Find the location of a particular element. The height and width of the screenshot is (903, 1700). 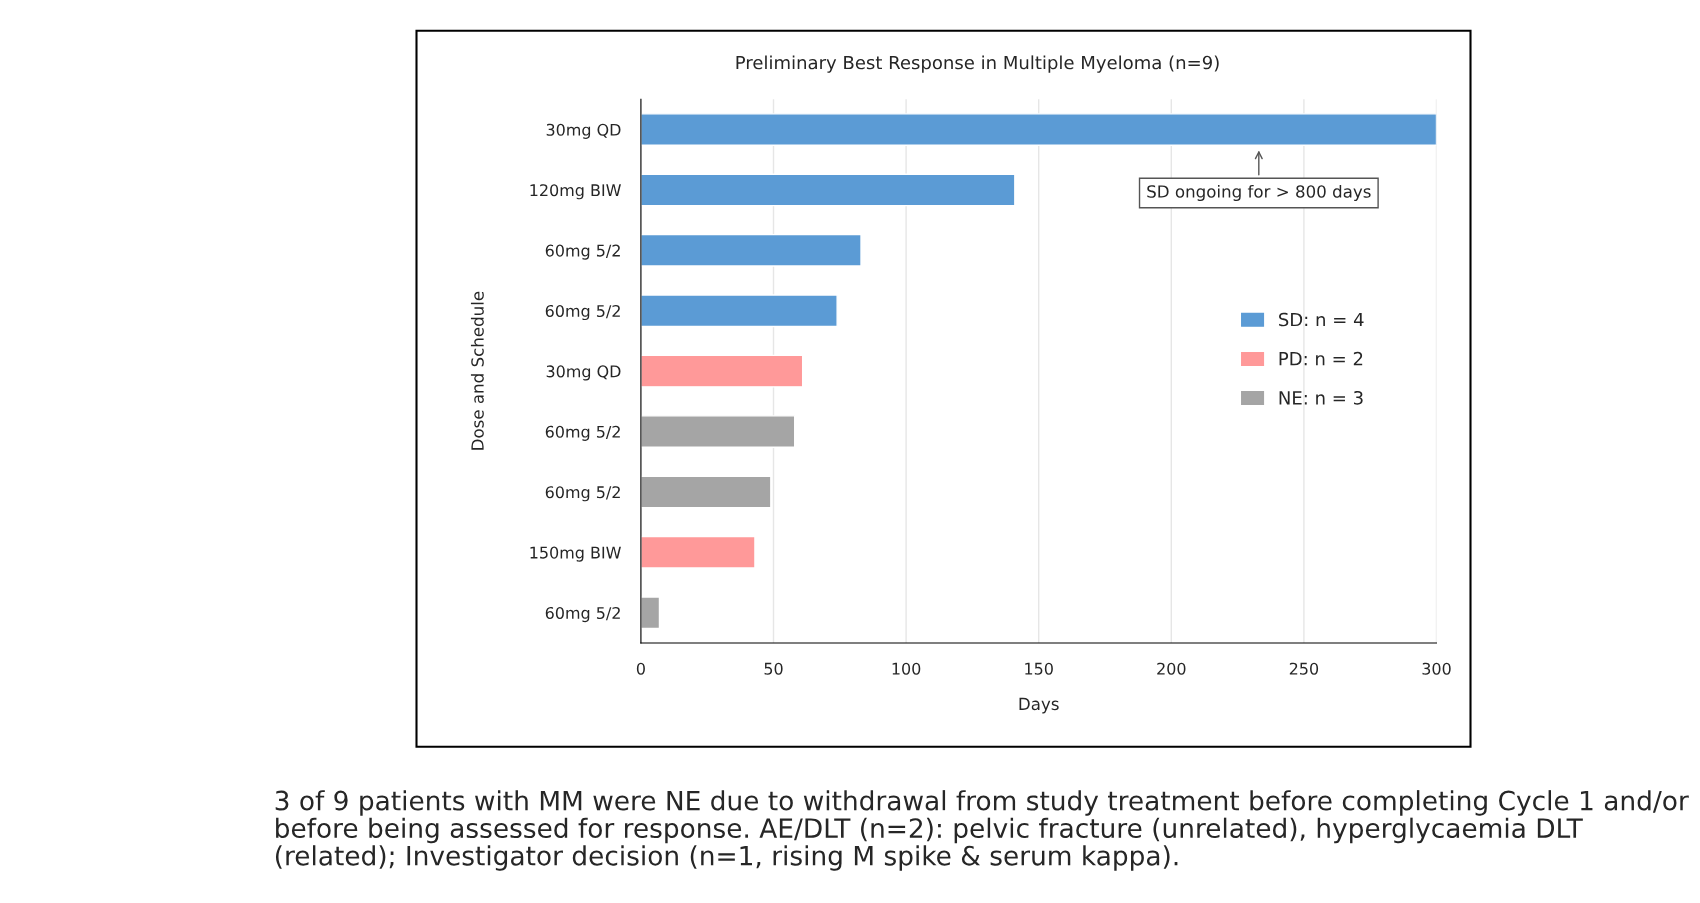

x-axis-title: Days is located at coordinates (1039, 705).